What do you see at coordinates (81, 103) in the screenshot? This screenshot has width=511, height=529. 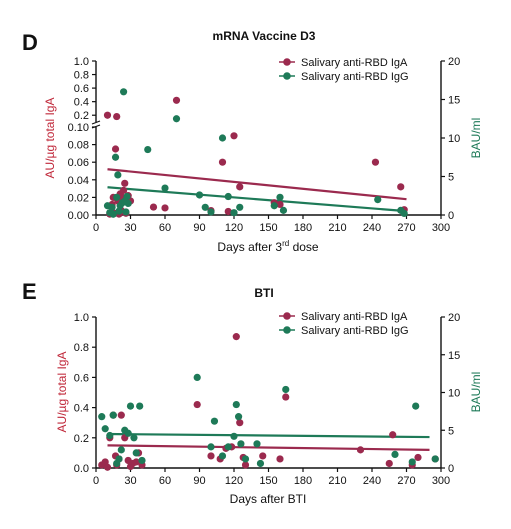 I see `d-left-tick-label: 0.4` at bounding box center [81, 103].